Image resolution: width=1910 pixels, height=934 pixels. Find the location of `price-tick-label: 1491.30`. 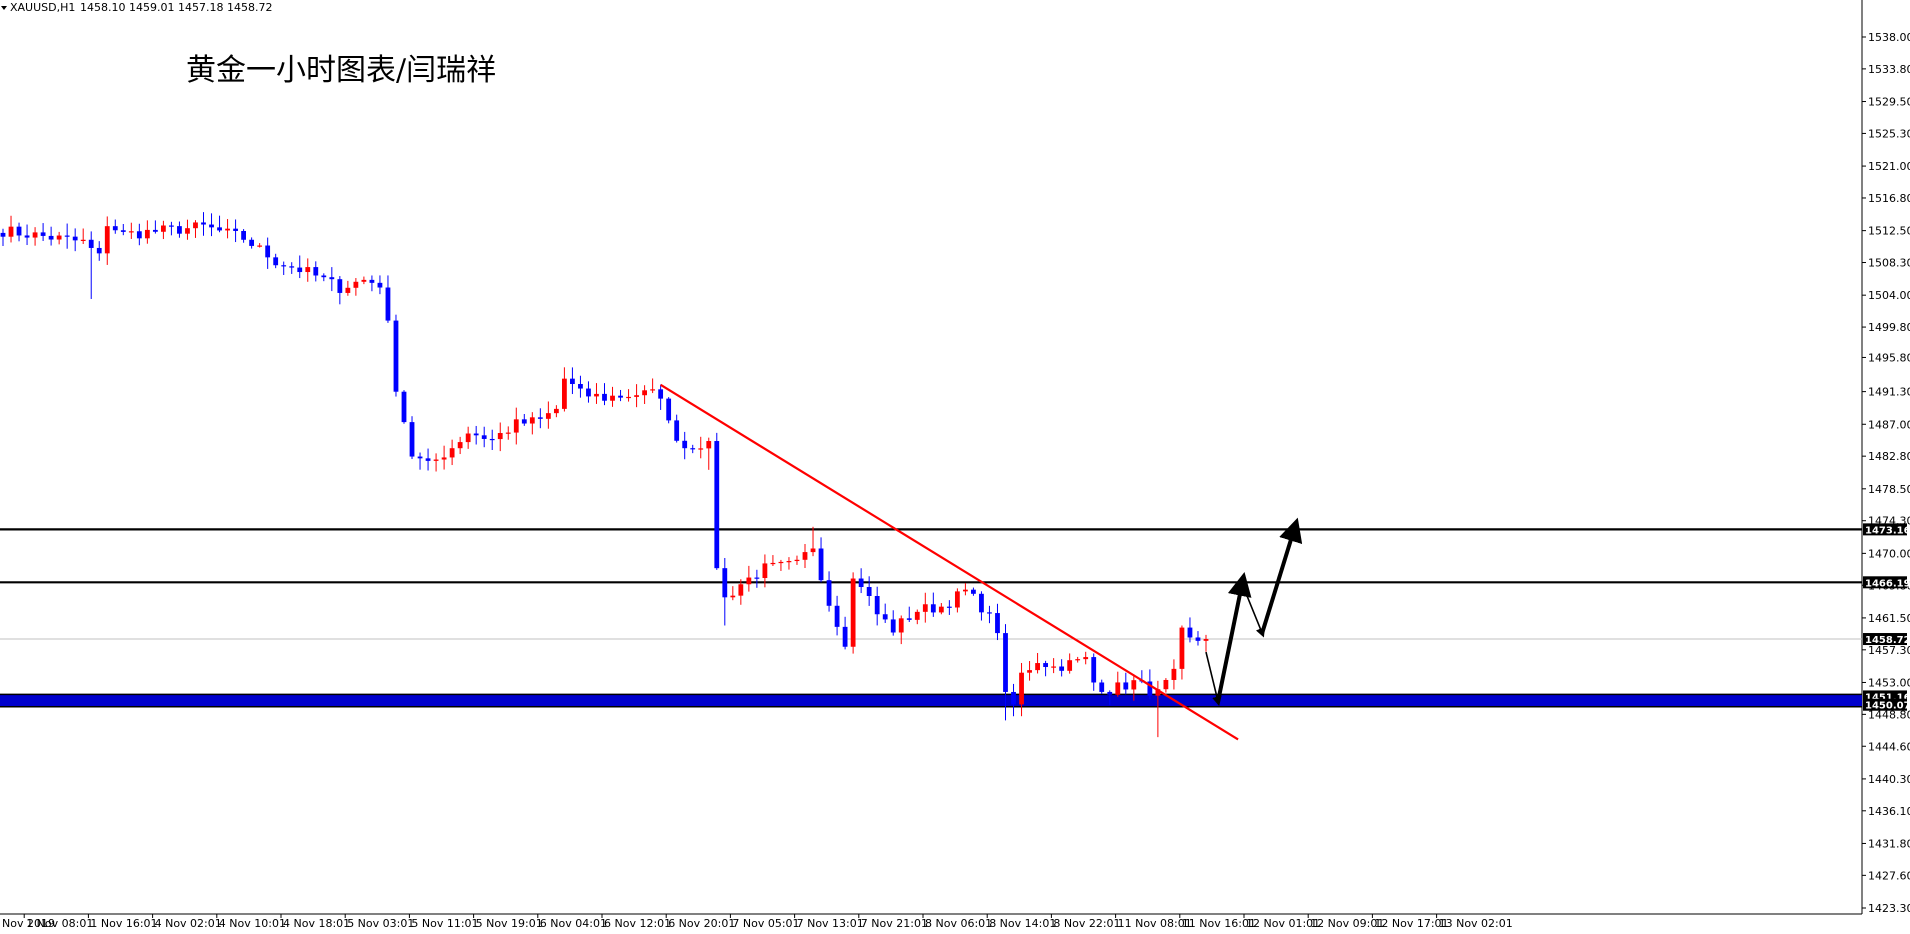

price-tick-label: 1491.30 is located at coordinates (1889, 392).